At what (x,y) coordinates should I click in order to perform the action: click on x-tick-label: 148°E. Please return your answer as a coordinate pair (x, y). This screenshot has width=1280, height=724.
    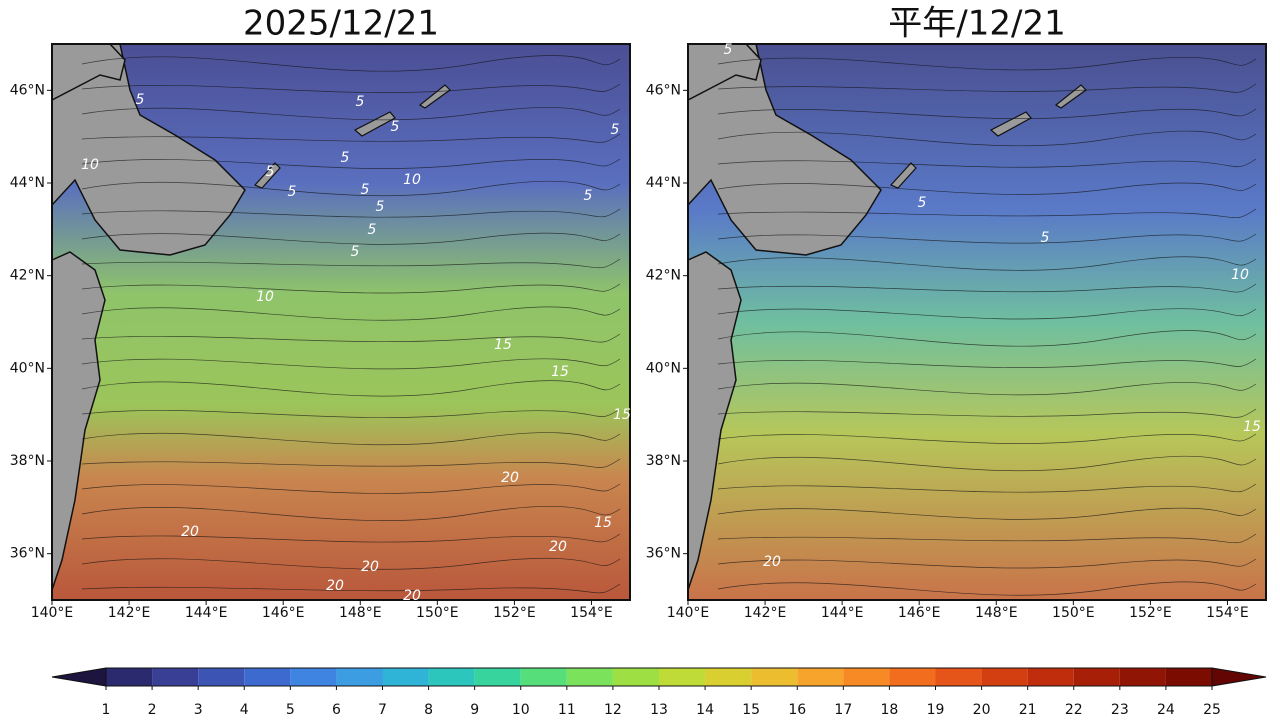
    Looking at the image, I should click on (360, 613).